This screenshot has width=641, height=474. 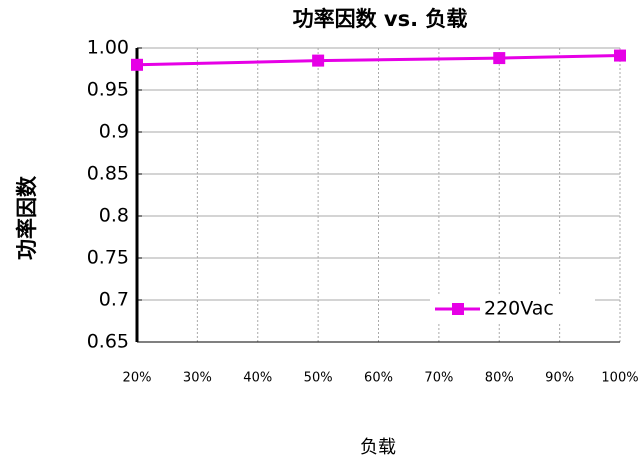 I want to click on y-tick-label: 0.9, so click(x=114, y=132).